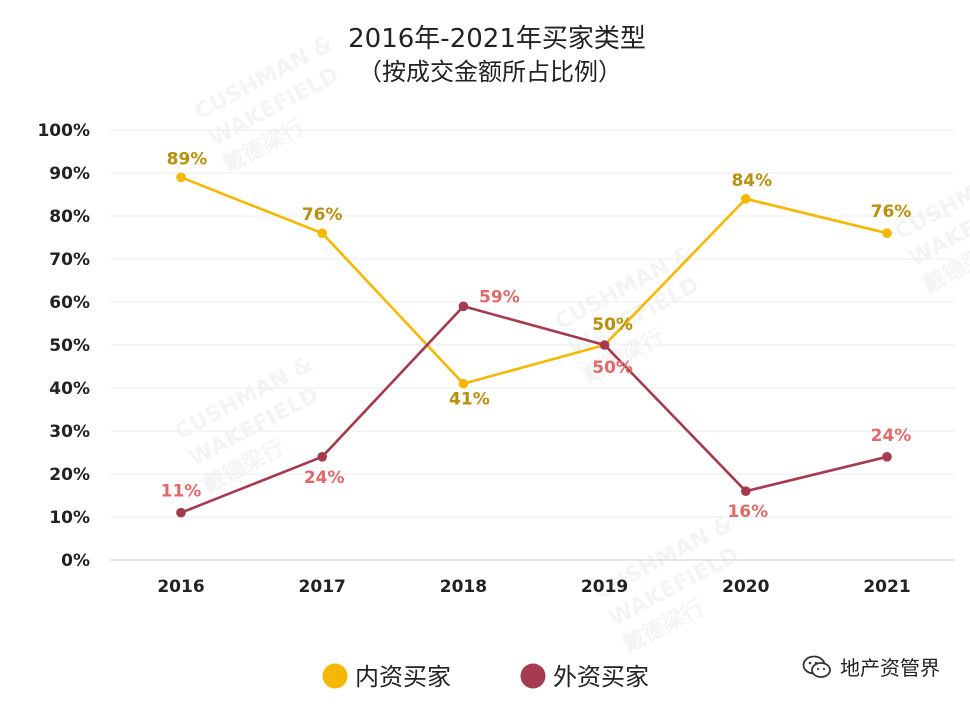 This screenshot has width=970, height=711. Describe the element at coordinates (890, 668) in the screenshot. I see `brand-text: 地产资管界` at that location.